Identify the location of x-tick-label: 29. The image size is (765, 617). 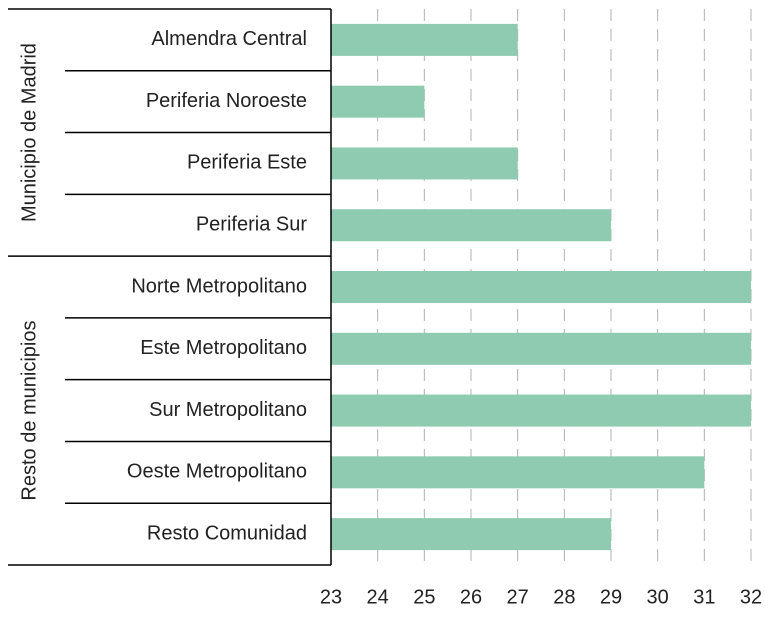
(611, 597).